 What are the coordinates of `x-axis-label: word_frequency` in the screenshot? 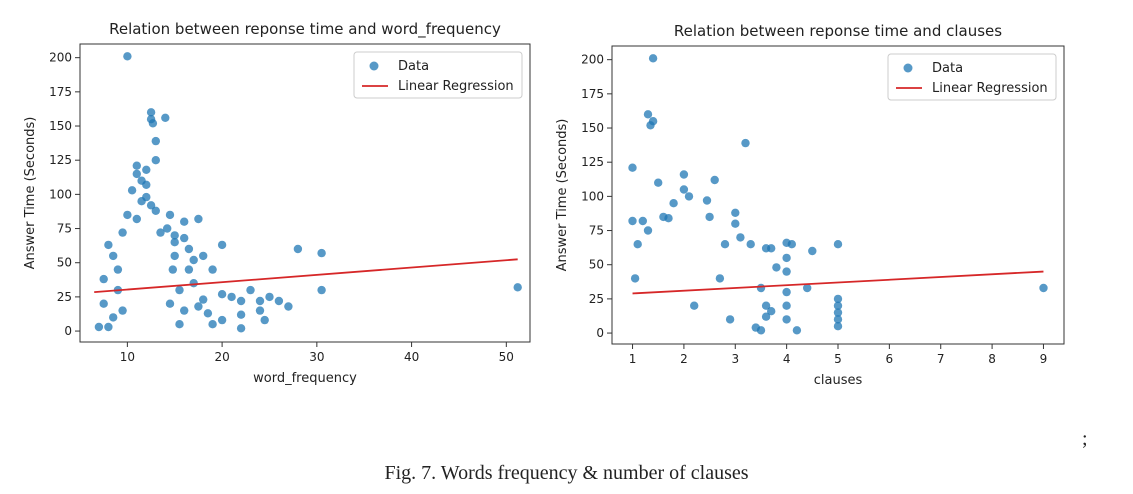 It's located at (305, 378).